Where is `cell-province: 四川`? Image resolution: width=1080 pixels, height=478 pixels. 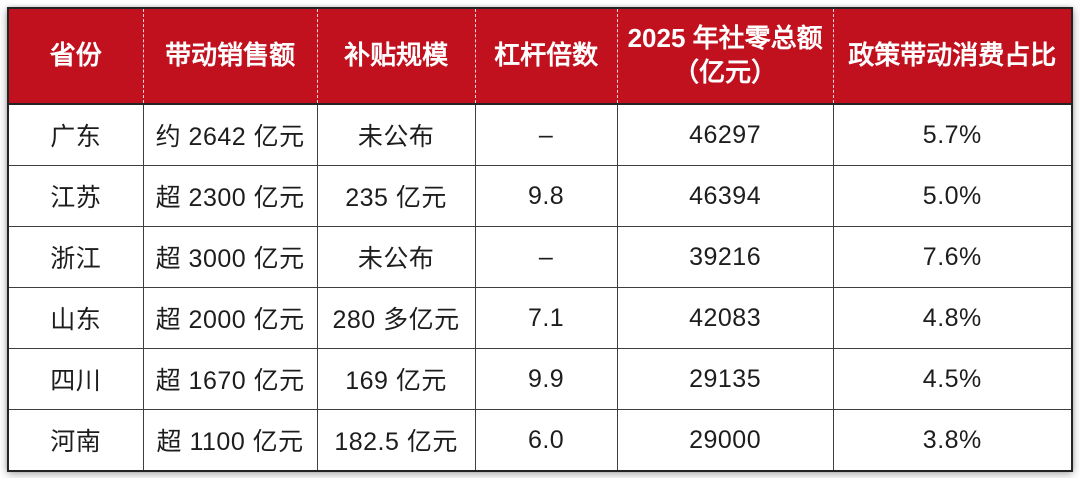 cell-province: 四川 is located at coordinates (75, 379).